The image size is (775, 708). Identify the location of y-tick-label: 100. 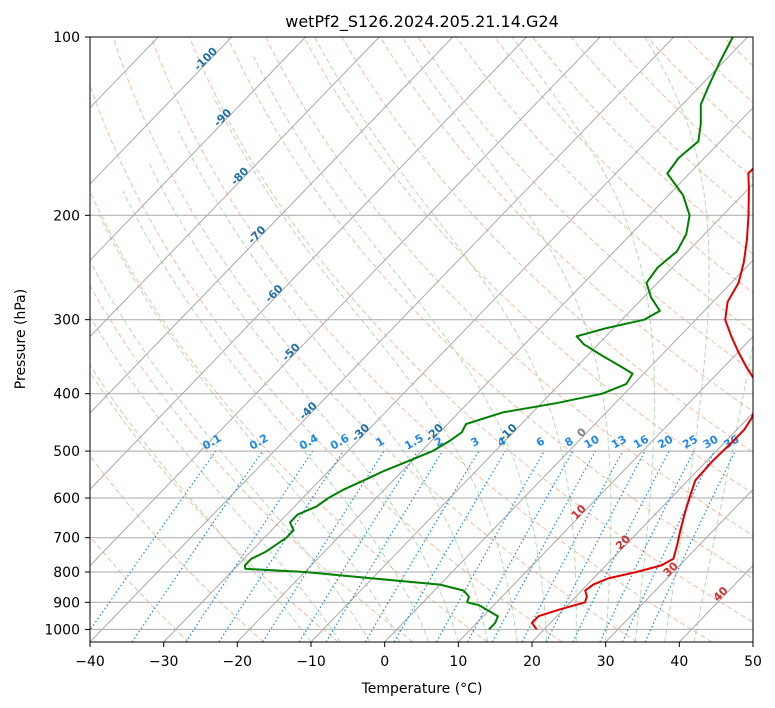
(66, 38).